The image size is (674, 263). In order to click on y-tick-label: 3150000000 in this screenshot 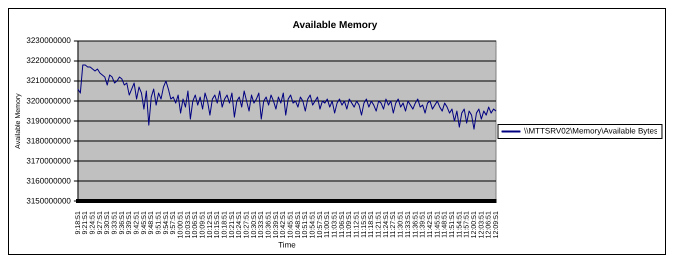, I will do `click(49, 201)`.